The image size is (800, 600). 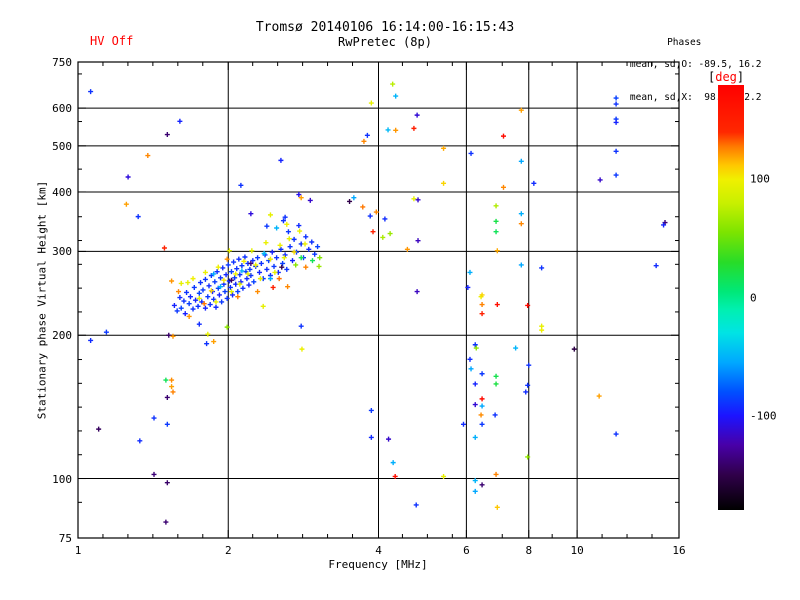 What do you see at coordinates (62, 146) in the screenshot?
I see `y-tick-label: 500` at bounding box center [62, 146].